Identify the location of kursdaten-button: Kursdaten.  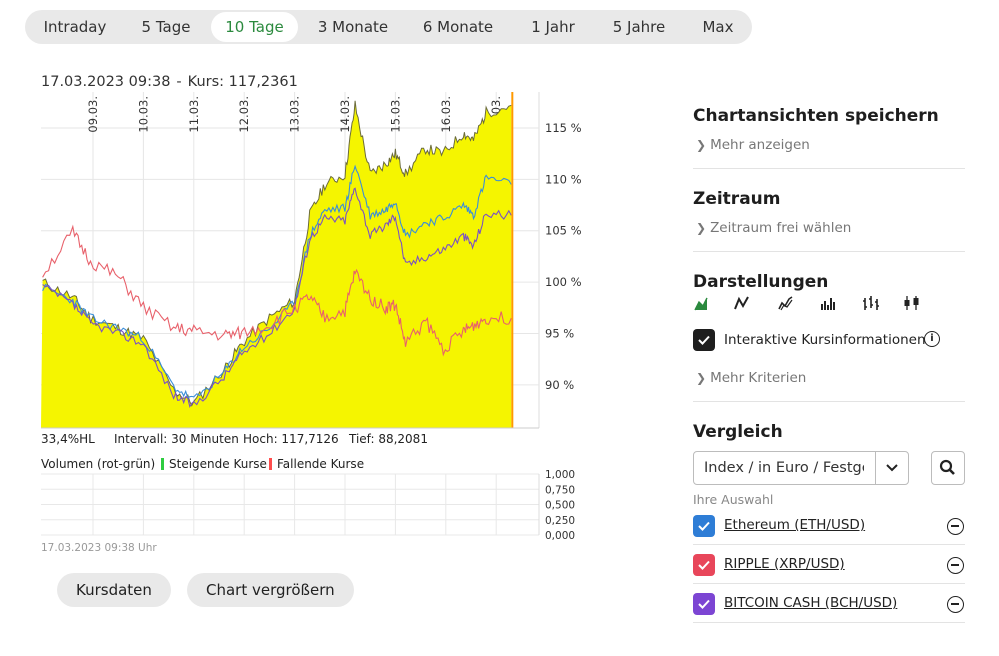
(114, 590).